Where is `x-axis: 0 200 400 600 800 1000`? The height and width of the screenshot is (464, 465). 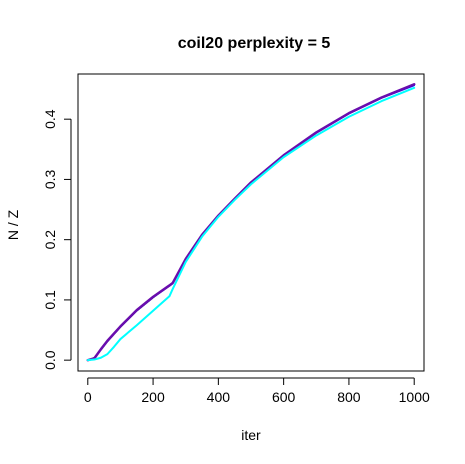
x-axis: 0 200 400 600 800 1000 is located at coordinates (257, 391).